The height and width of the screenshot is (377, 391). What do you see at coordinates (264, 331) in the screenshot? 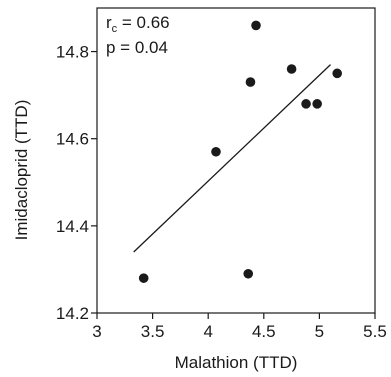
I see `x-tick-label: 4.5` at bounding box center [264, 331].